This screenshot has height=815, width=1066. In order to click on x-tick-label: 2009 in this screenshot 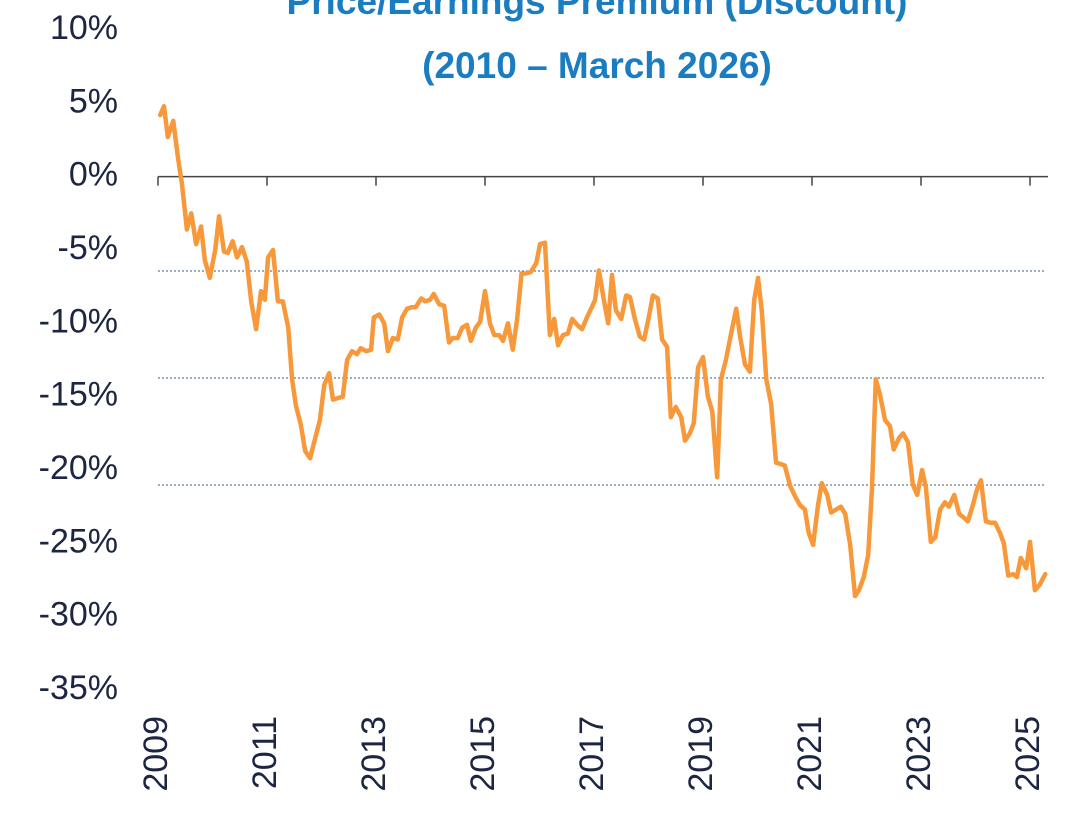, I will do `click(156, 754)`.